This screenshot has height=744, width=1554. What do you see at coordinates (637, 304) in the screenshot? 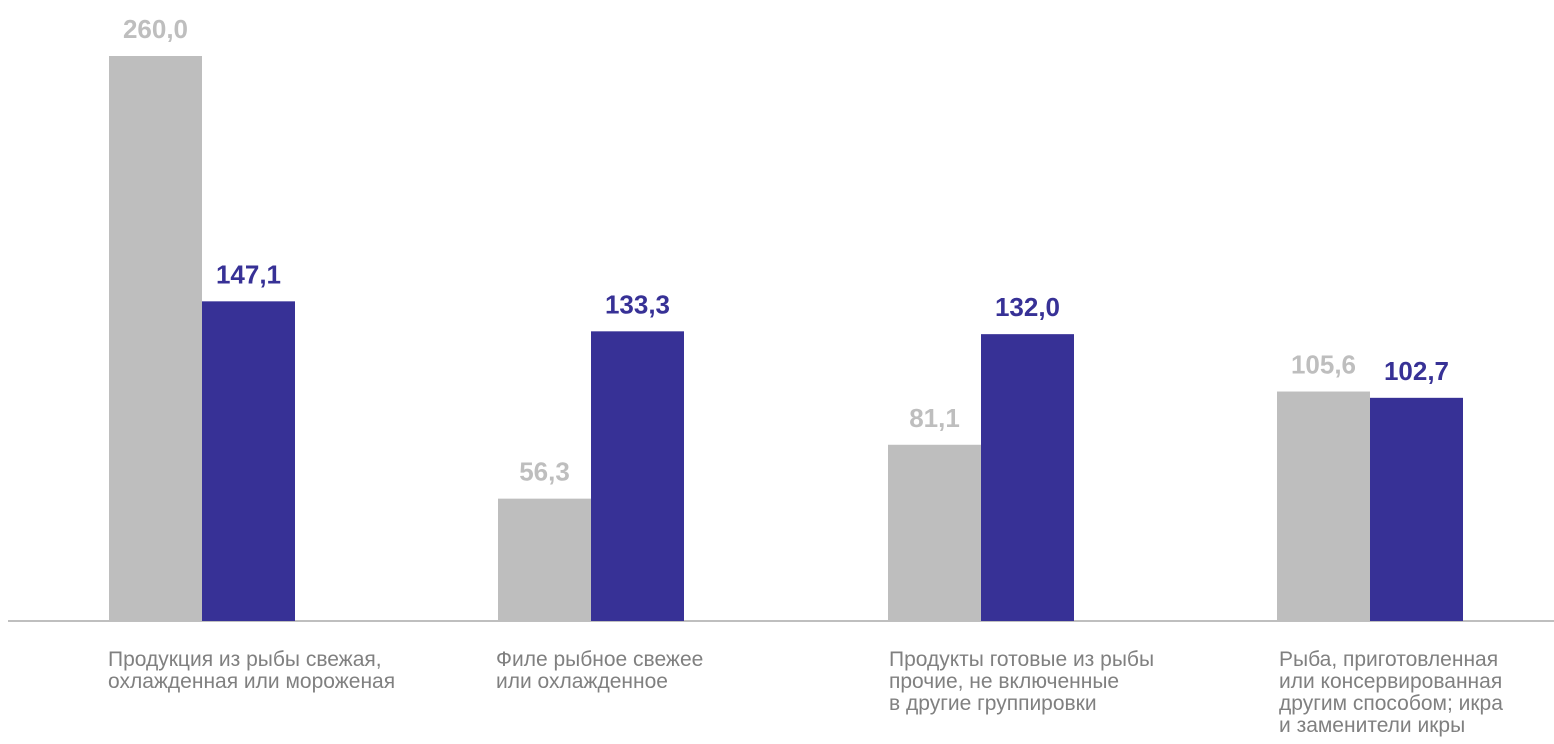
I see `value-label-series2-cat2: 133,3` at bounding box center [637, 304].